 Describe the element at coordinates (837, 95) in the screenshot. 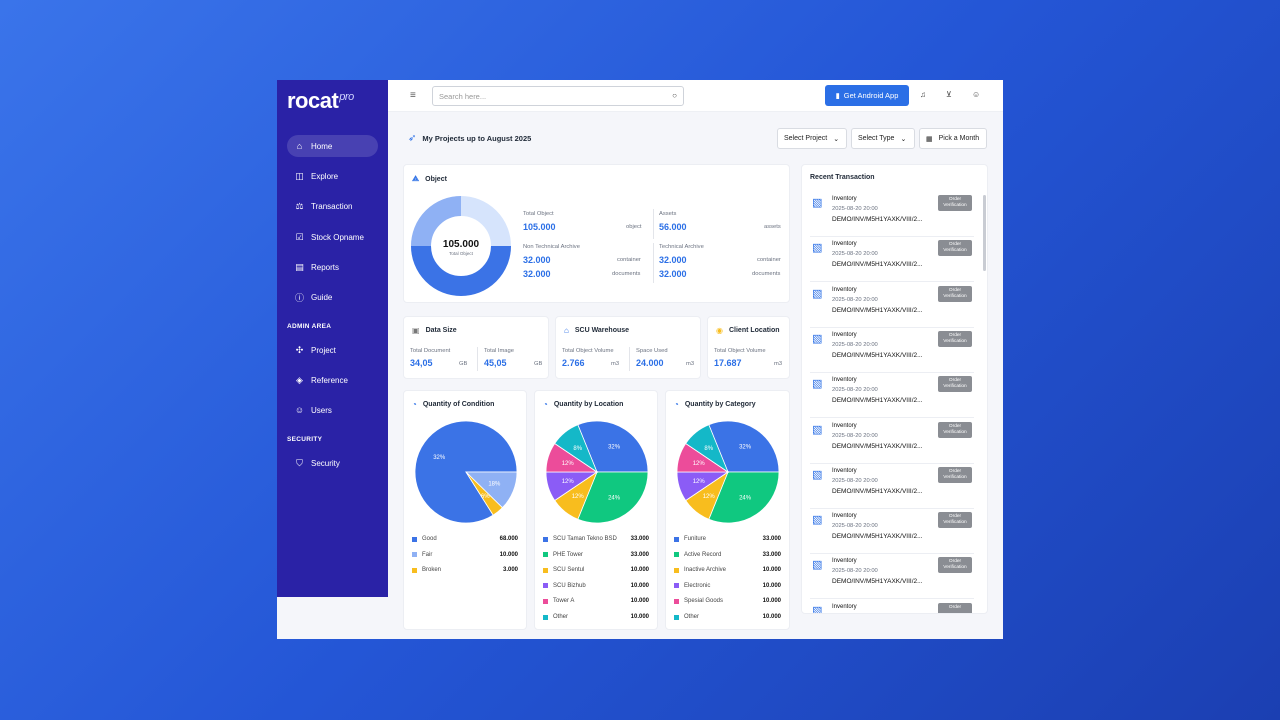

I see `android-icon: ▮` at that location.